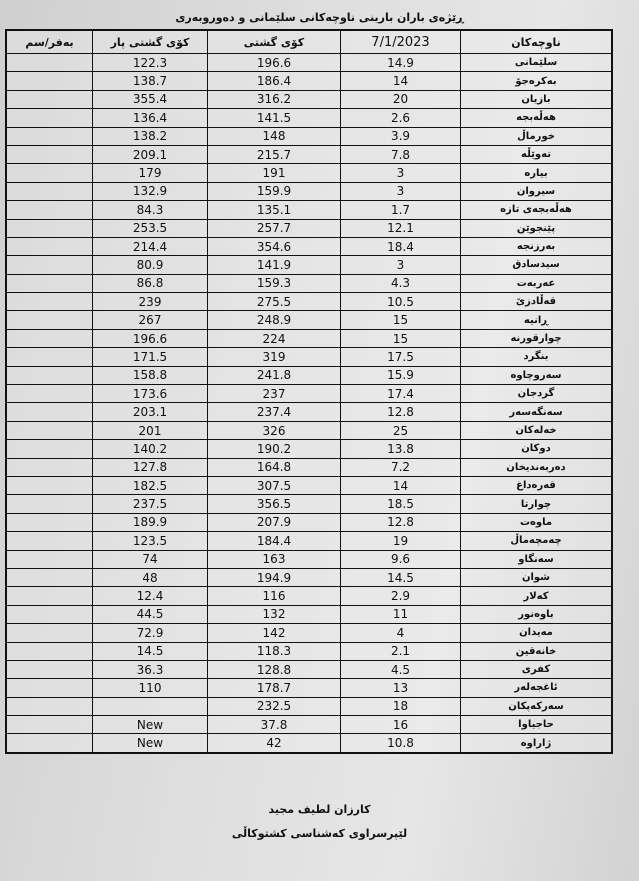  What do you see at coordinates (274, 302) in the screenshot?
I see `cell-total: 275.5` at bounding box center [274, 302].